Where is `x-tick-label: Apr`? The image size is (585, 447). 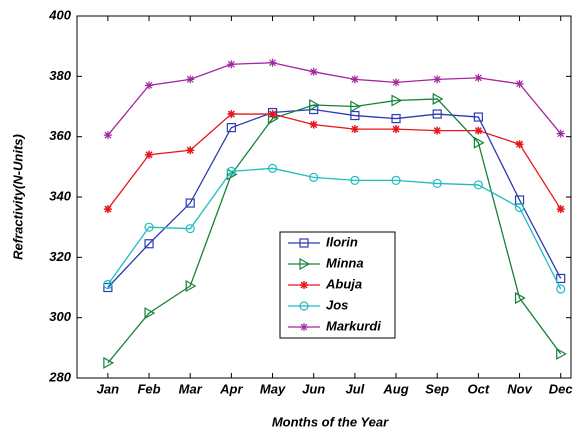
x-tick-label: Apr is located at coordinates (231, 388).